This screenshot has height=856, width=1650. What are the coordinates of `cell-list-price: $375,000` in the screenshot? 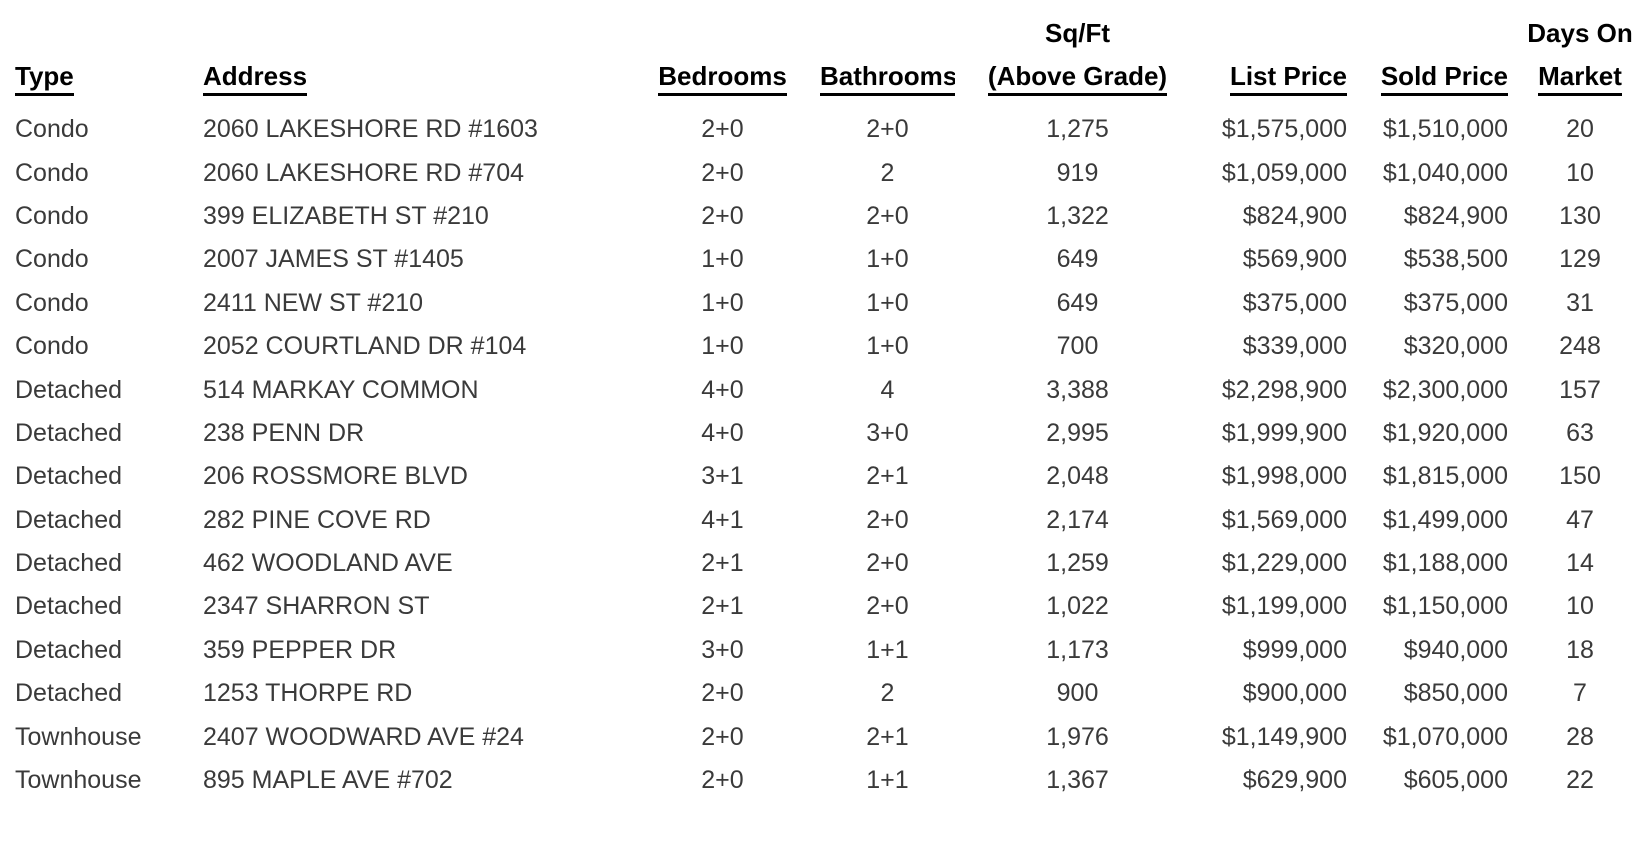 It's located at (1294, 302).